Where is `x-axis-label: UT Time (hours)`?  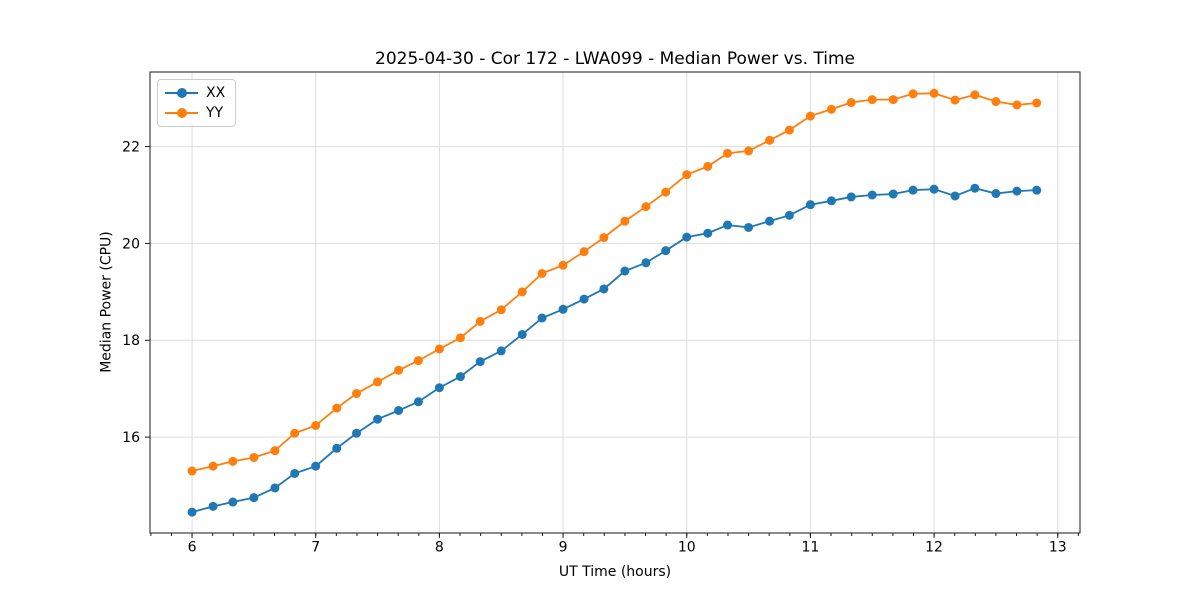
x-axis-label: UT Time (hours) is located at coordinates (615, 572).